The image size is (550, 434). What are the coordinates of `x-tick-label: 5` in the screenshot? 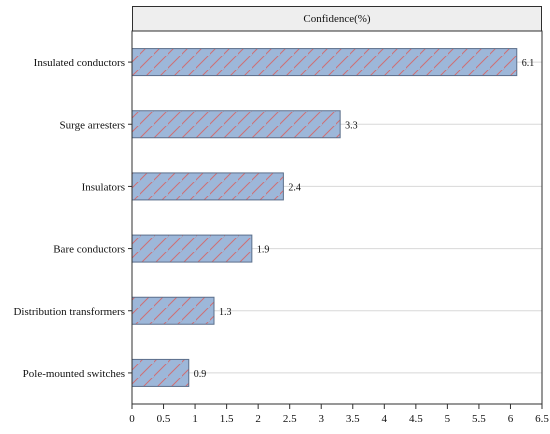 It's located at (448, 419).